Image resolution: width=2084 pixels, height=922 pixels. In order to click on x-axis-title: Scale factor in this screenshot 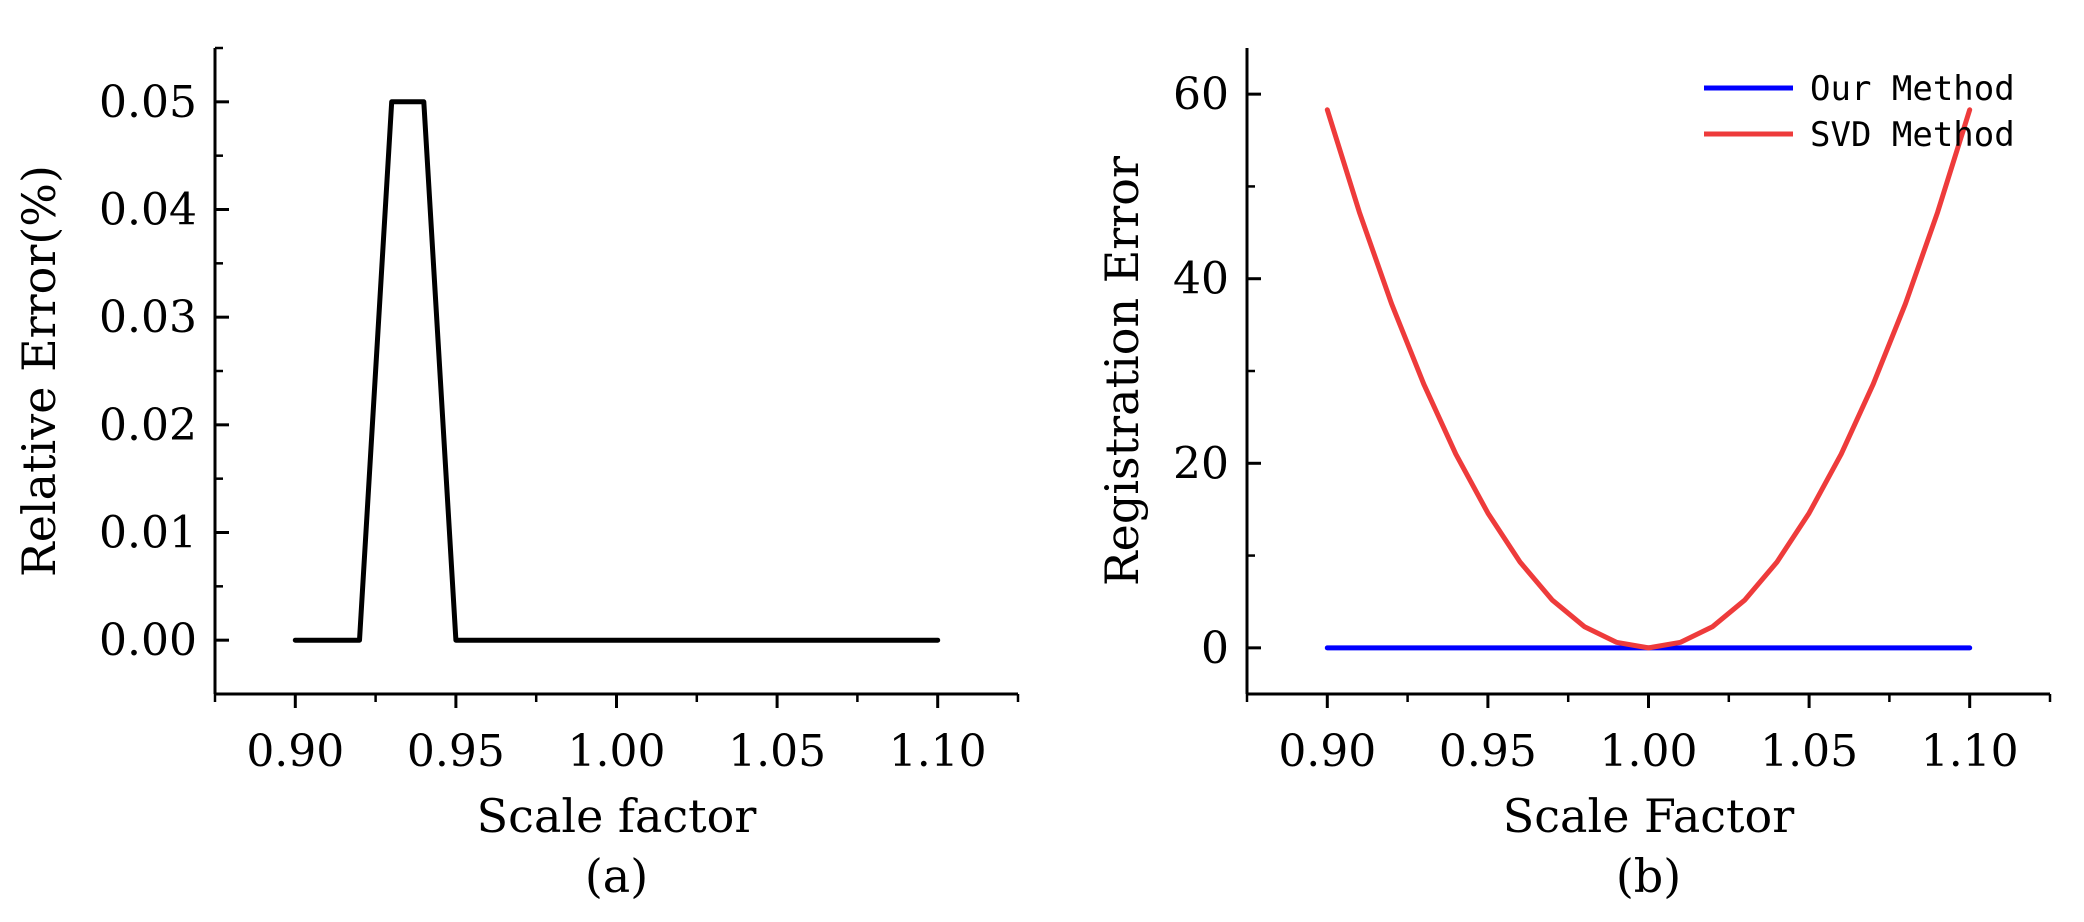, I will do `click(617, 816)`.